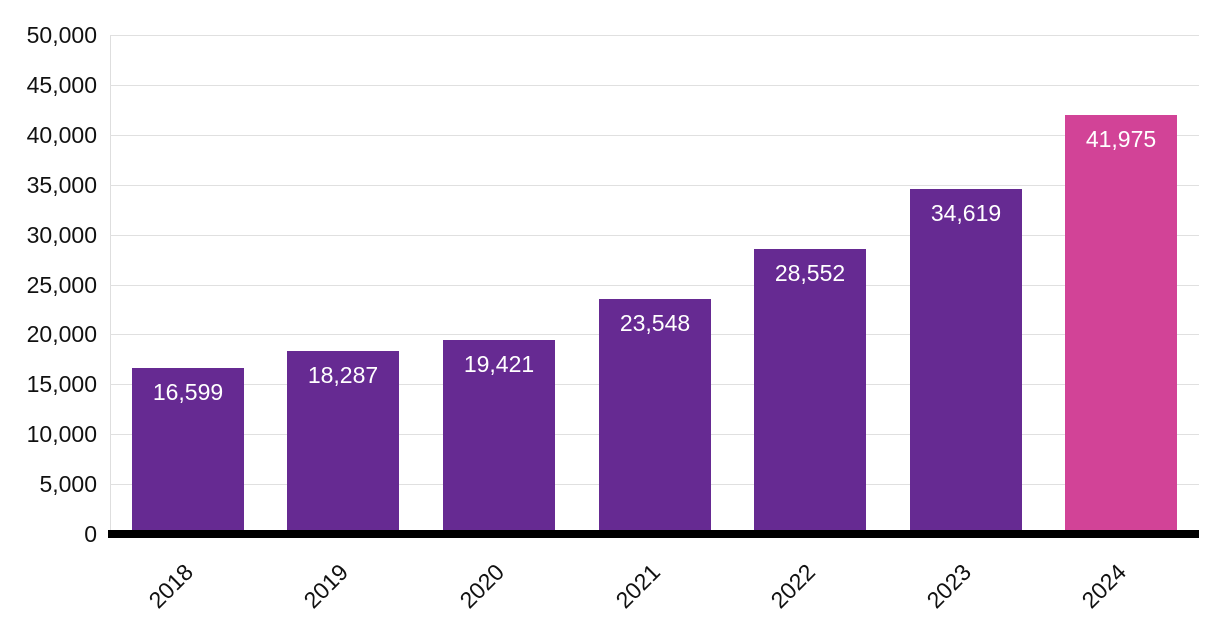 This screenshot has width=1214, height=630. I want to click on x-axis-line, so click(653, 534).